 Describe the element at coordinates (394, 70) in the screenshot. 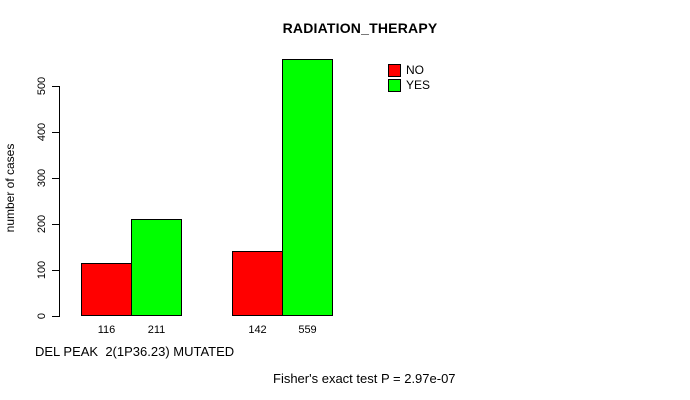

I see `legend-swatch-no` at that location.